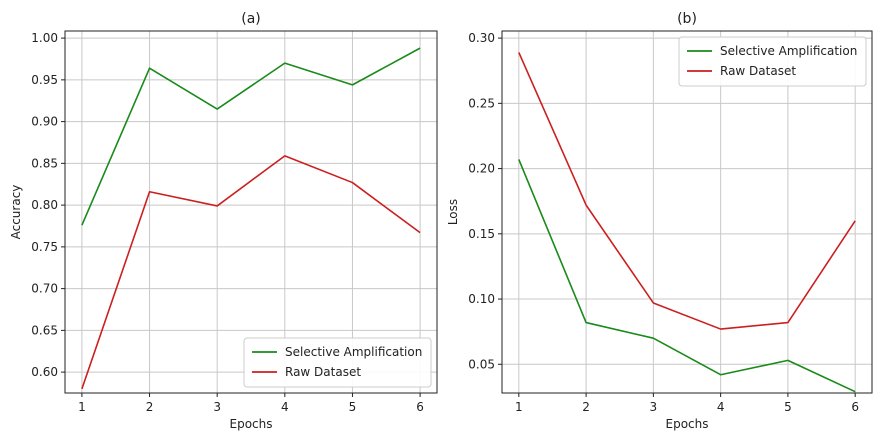 Image resolution: width=886 pixels, height=443 pixels. Describe the element at coordinates (481, 299) in the screenshot. I see `y-tick-label: 0.10` at that location.